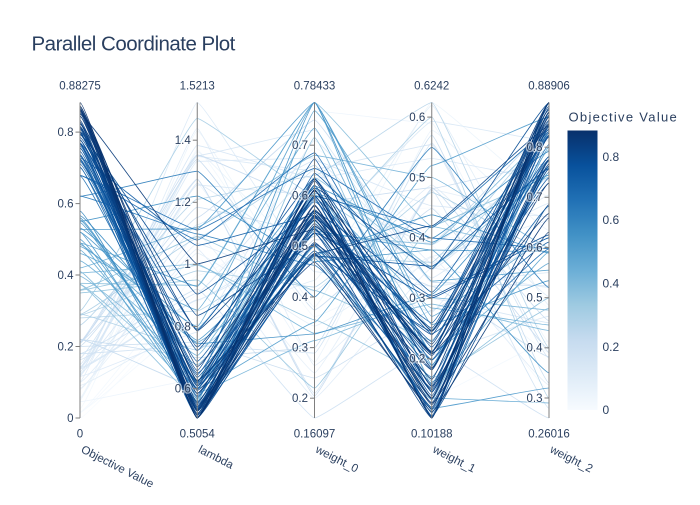 The image size is (700, 505). What do you see at coordinates (183, 141) in the screenshot?
I see `svg-text: 1.4` at bounding box center [183, 141].